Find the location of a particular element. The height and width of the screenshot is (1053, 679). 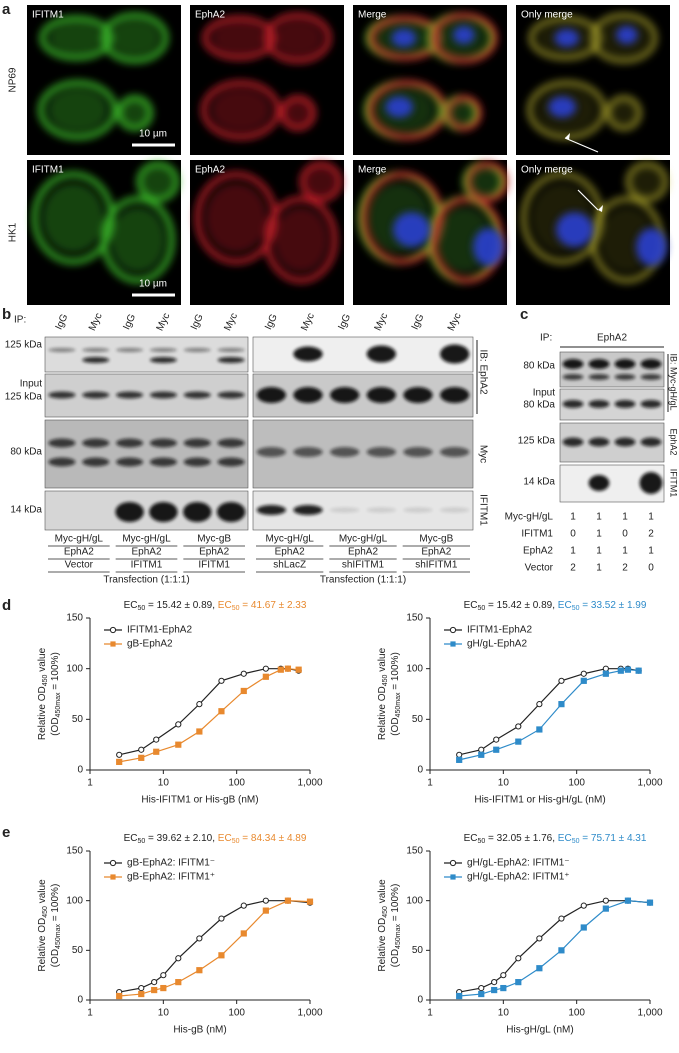

subscript: 450max is located at coordinates (398, 936).